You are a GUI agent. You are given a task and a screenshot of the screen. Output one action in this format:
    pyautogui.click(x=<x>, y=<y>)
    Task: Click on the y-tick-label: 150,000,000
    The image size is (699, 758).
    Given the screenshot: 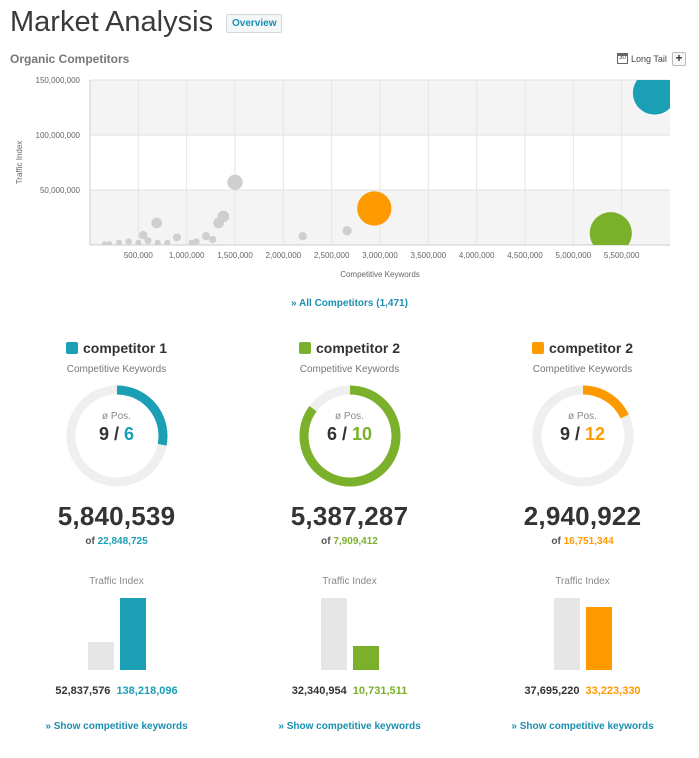 What is the action you would take?
    pyautogui.click(x=58, y=80)
    